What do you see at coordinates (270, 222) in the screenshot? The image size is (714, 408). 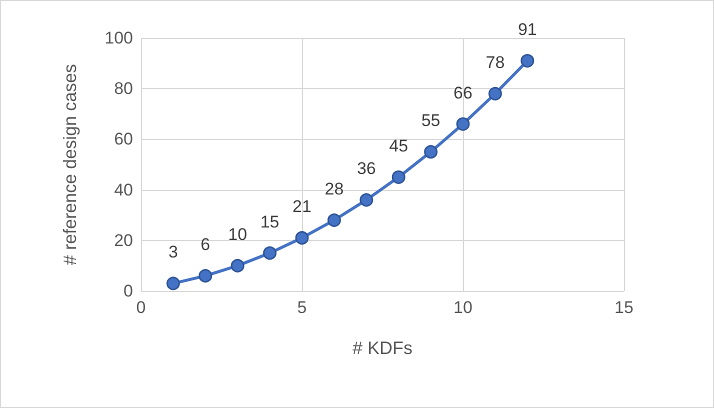 I see `data-label: 15` at bounding box center [270, 222].